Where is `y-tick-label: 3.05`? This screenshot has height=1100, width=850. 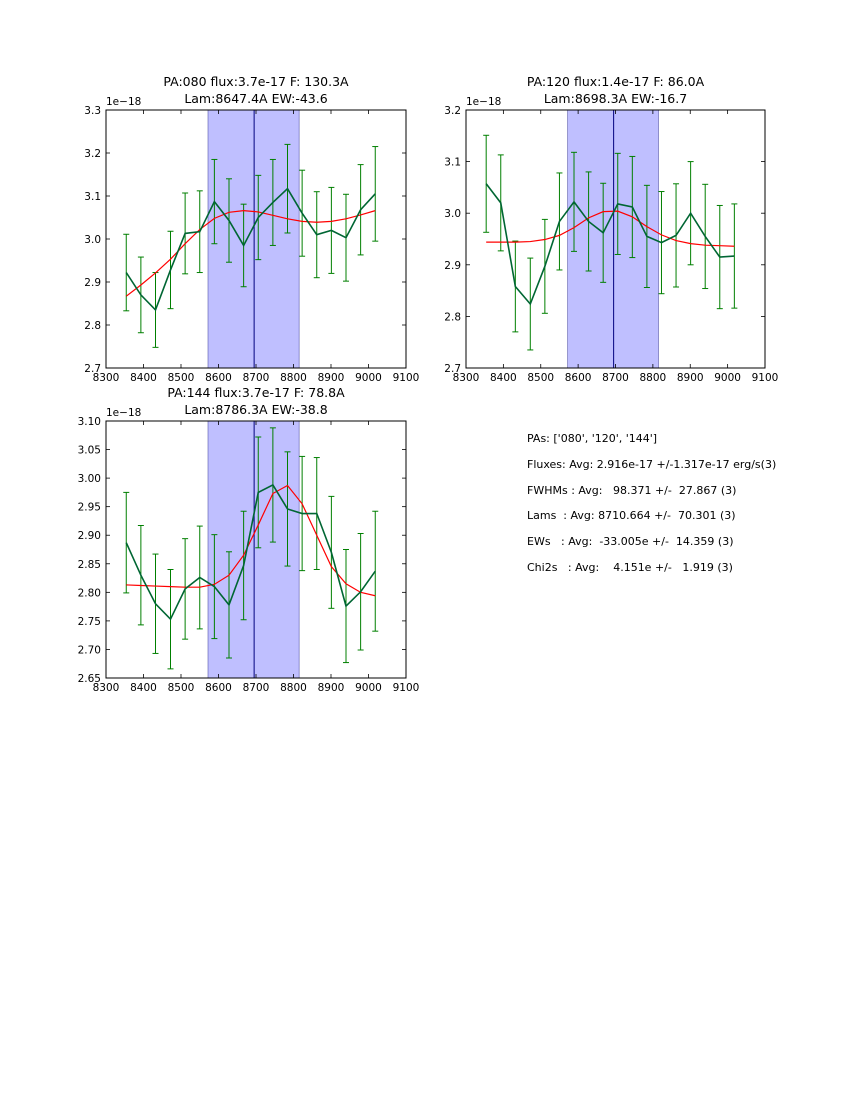 y-tick-label: 3.05 is located at coordinates (89, 451).